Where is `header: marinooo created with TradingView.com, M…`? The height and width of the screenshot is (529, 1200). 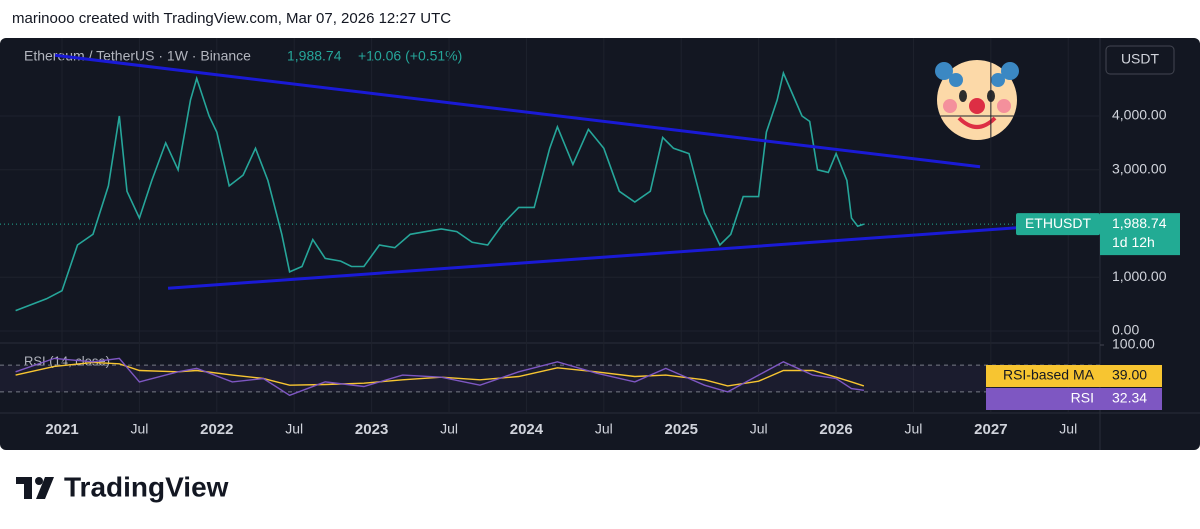
header: marinooo created with TradingView.com, M… is located at coordinates (231, 18).